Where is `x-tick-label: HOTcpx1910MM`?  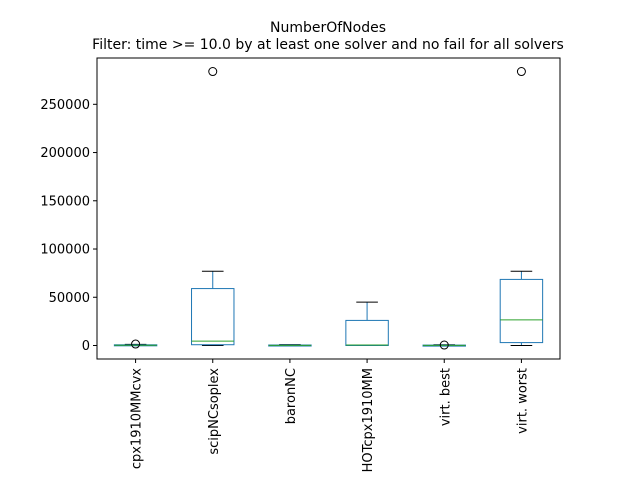
x-tick-label: HOTcpx1910MM is located at coordinates (368, 420).